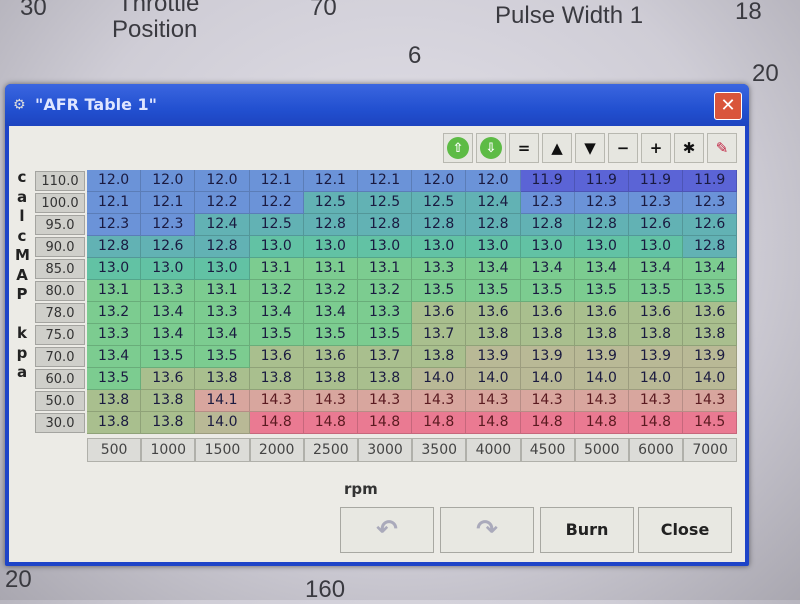  I want to click on shift-down-button: ⇩, so click(491, 148).